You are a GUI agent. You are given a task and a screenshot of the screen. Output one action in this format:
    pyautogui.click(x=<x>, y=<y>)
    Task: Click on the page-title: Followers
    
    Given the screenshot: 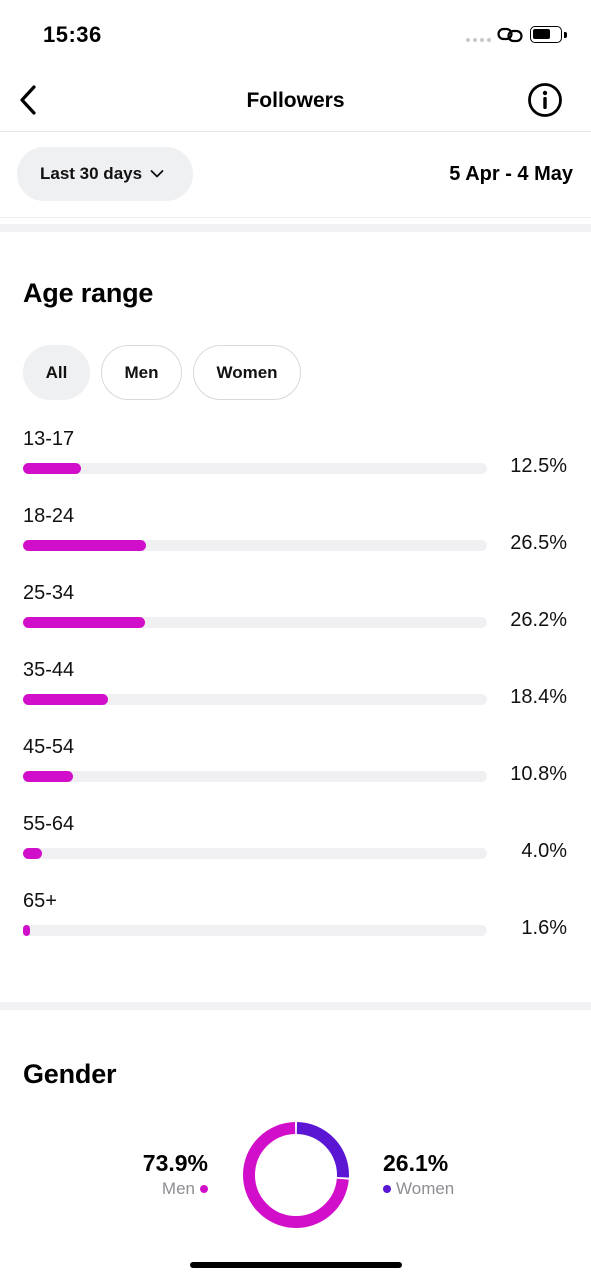 What is the action you would take?
    pyautogui.click(x=295, y=100)
    